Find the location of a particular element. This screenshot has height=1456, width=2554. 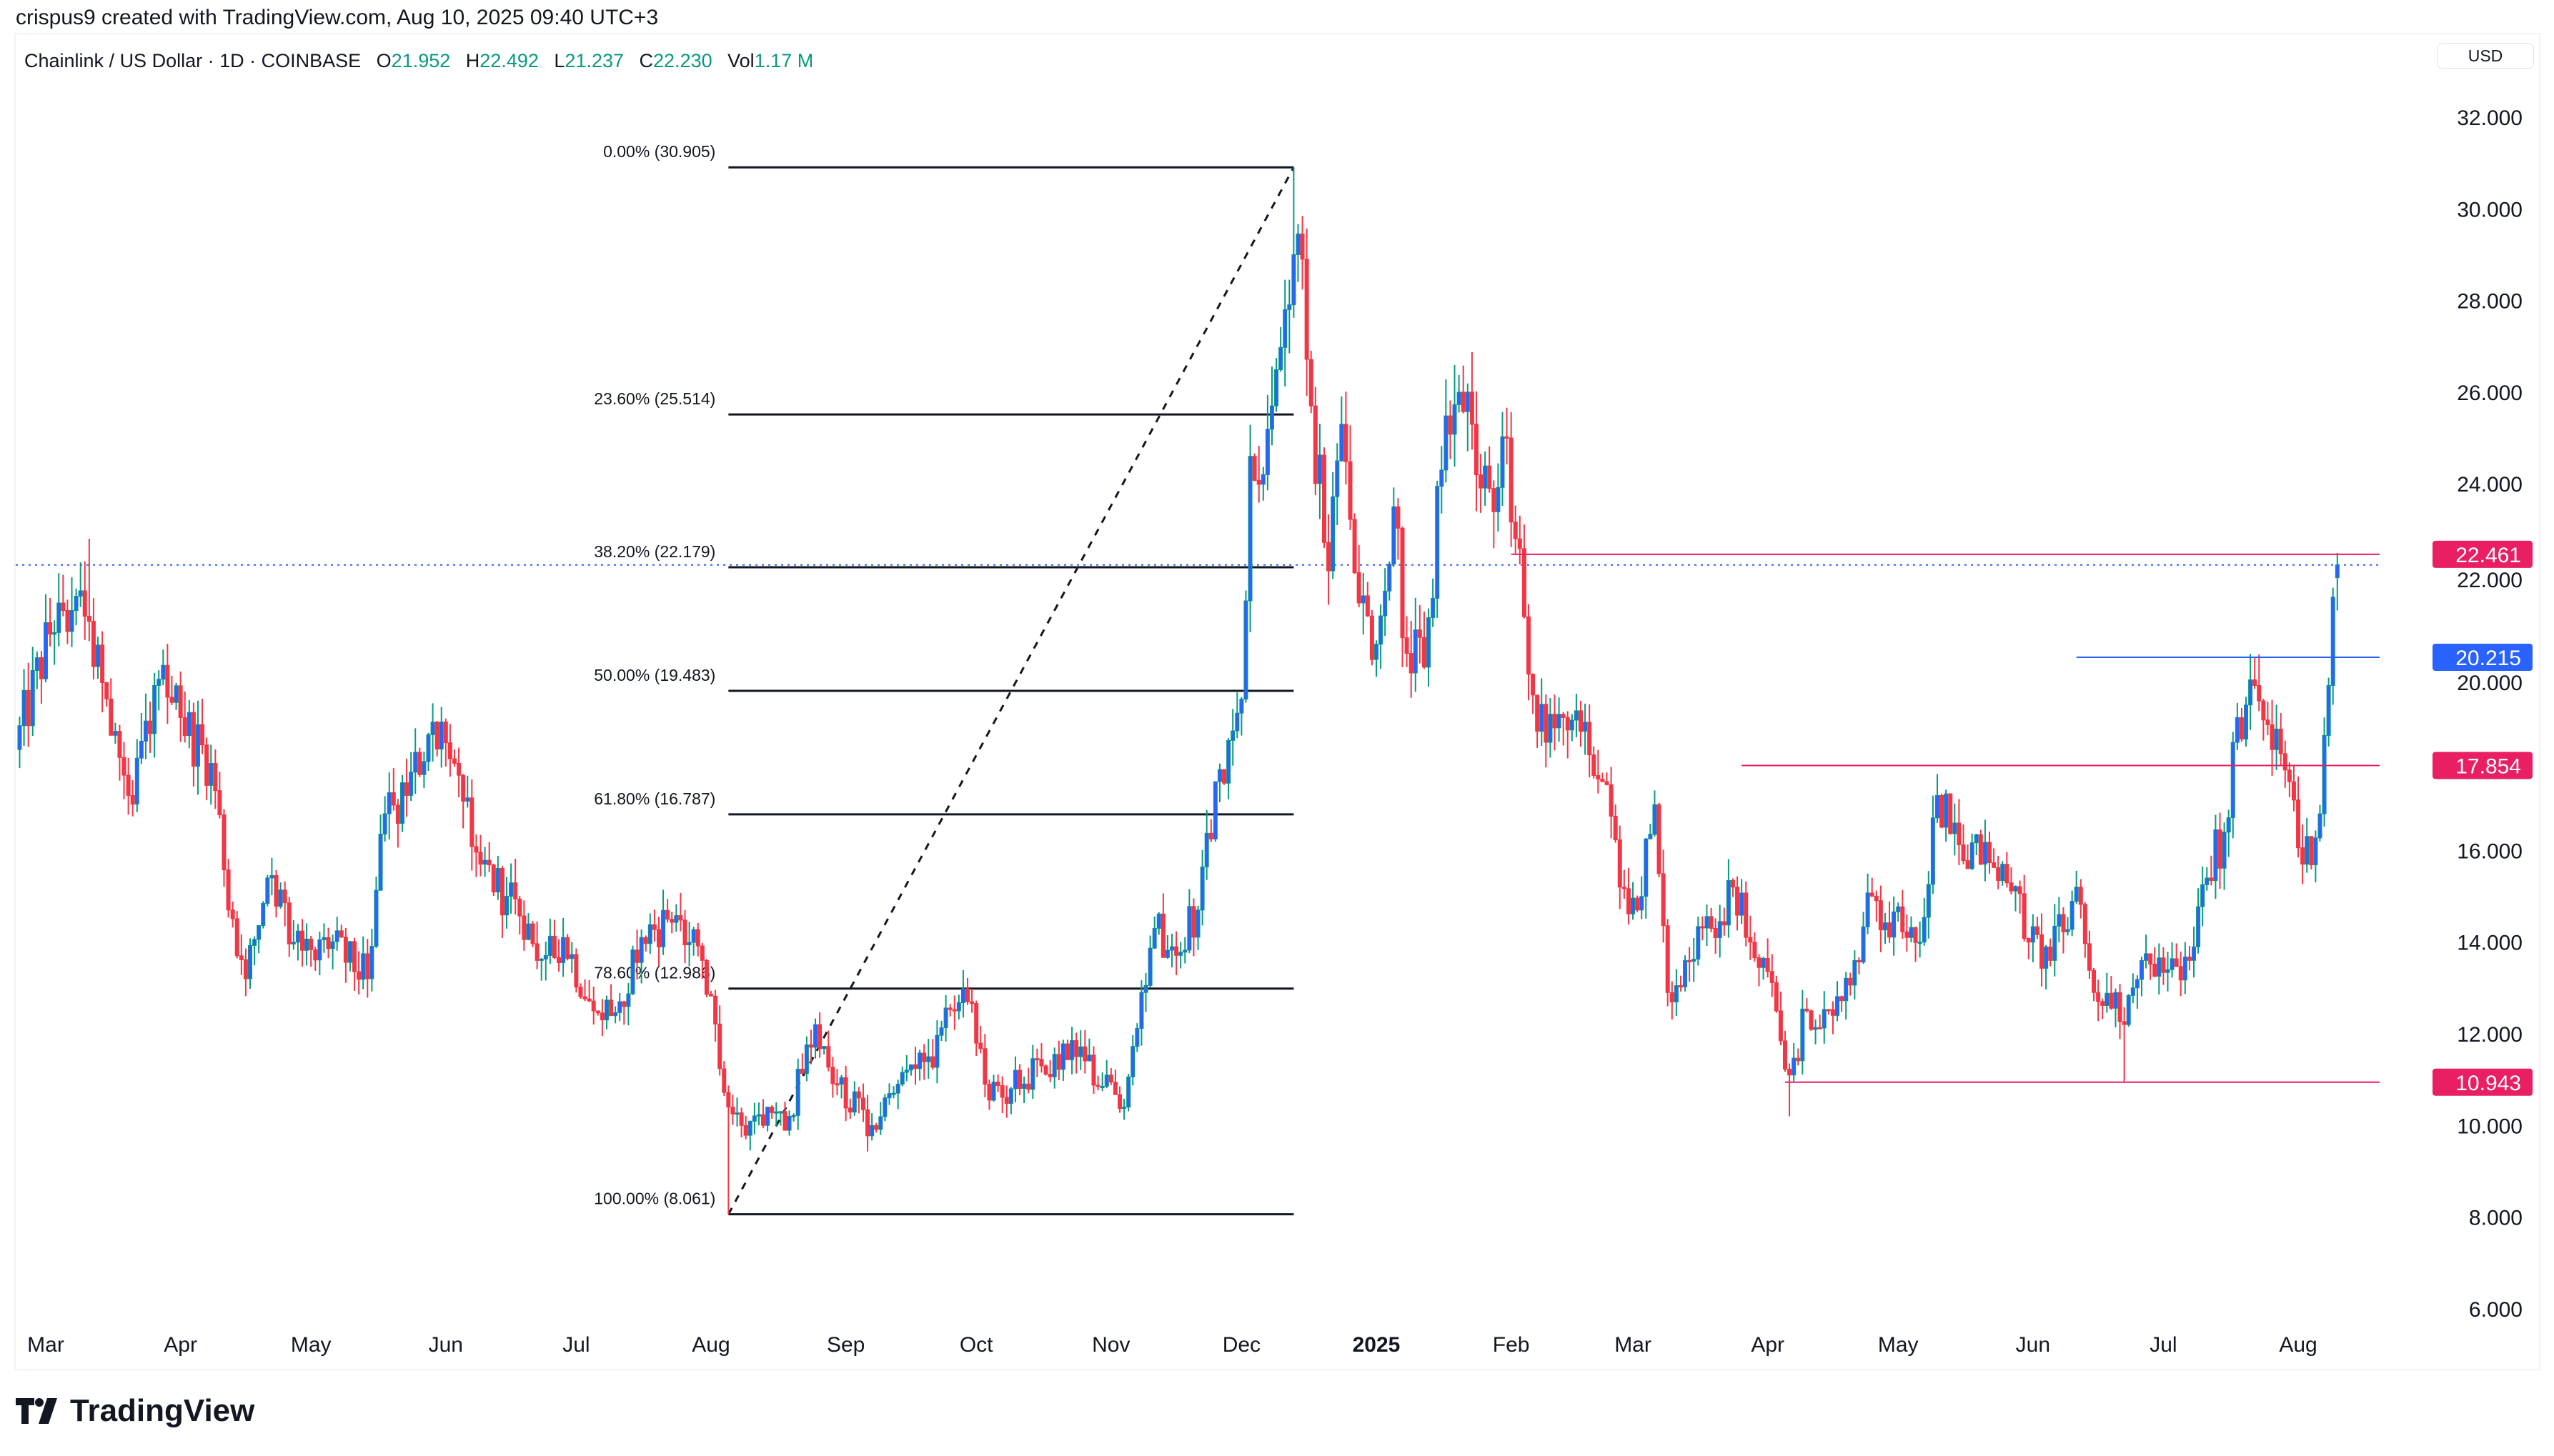

price-level-tag is located at coordinates (2483, 765).